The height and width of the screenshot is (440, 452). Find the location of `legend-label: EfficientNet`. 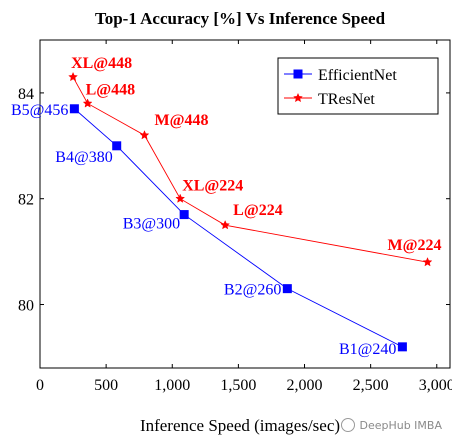

legend-label: EfficientNet is located at coordinates (357, 75).